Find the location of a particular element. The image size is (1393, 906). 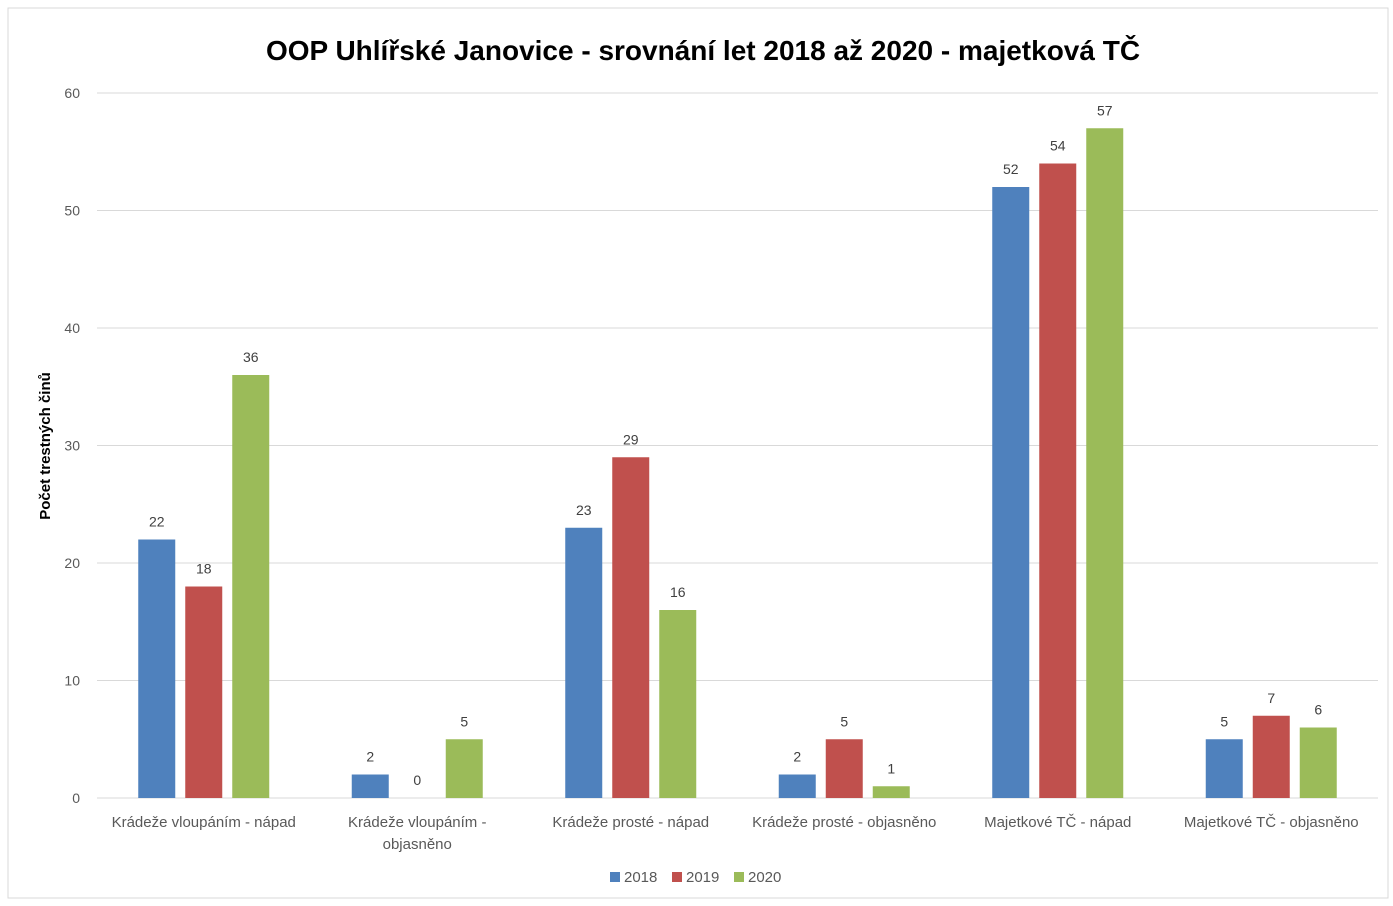

data-label: 7 is located at coordinates (1271, 698).